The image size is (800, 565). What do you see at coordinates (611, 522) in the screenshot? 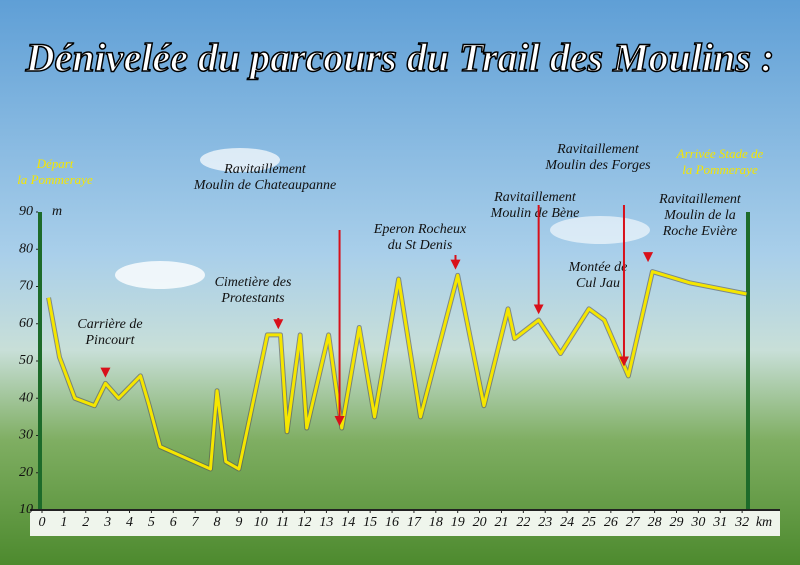
I see `x-tick-label: 26` at bounding box center [611, 522].